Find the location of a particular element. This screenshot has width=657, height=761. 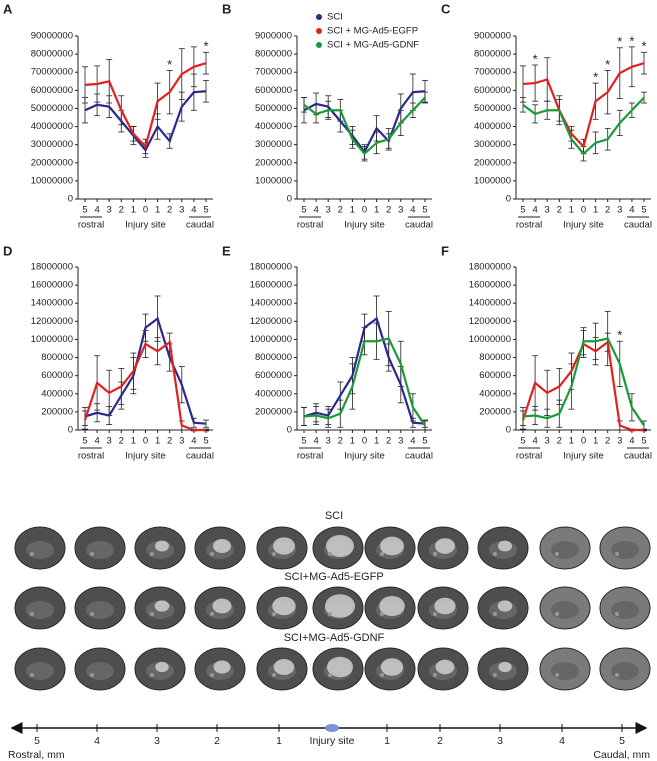

y-tick-label: 2000000 is located at coordinates (273, 411).